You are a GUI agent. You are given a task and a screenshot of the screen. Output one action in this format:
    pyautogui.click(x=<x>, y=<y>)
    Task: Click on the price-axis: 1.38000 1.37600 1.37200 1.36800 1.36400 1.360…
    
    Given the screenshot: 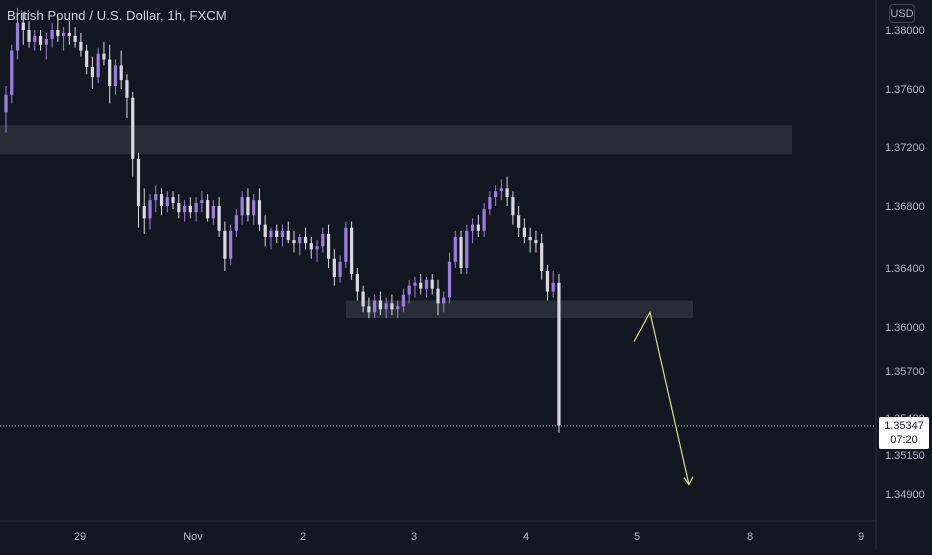 What is the action you would take?
    pyautogui.click(x=905, y=263)
    